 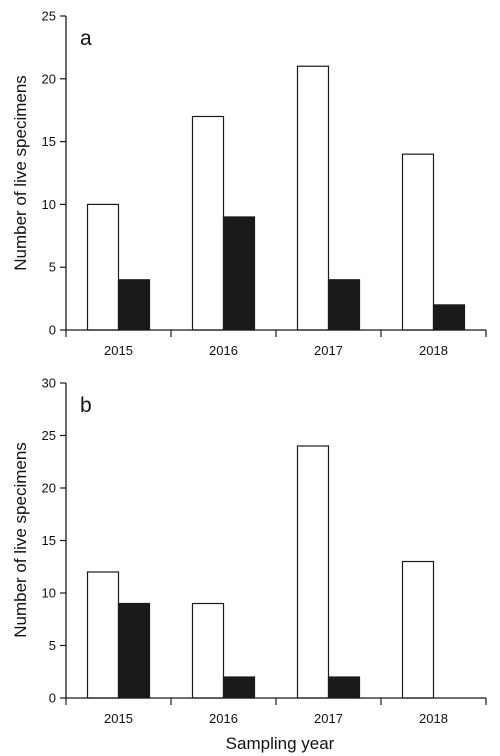 What do you see at coordinates (49, 383) in the screenshot?
I see `y-tick-label-30: 30` at bounding box center [49, 383].